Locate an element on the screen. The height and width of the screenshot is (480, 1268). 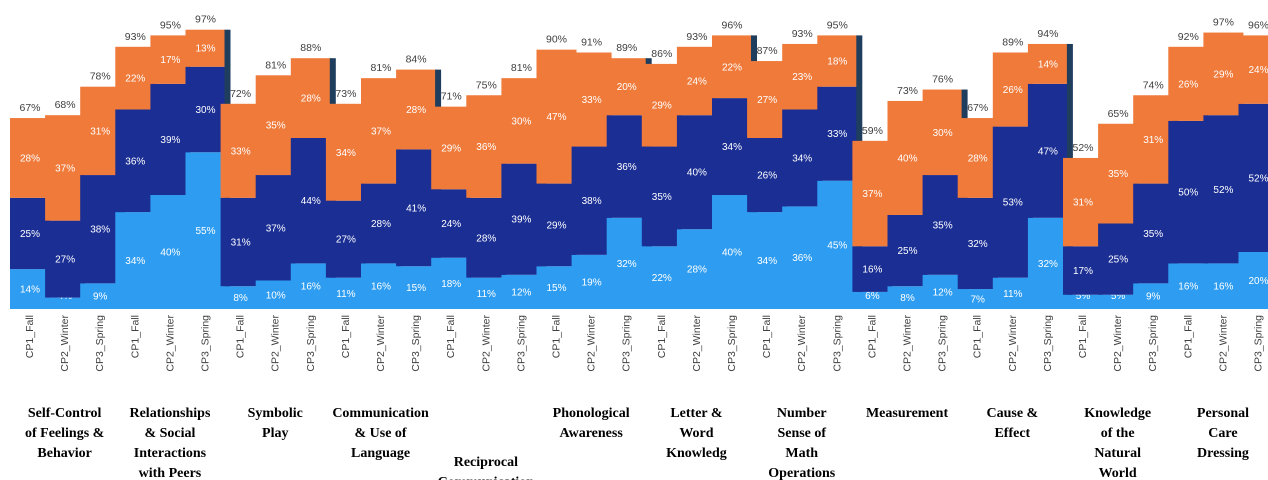
segment-value-label: 34% is located at coordinates (135, 261).